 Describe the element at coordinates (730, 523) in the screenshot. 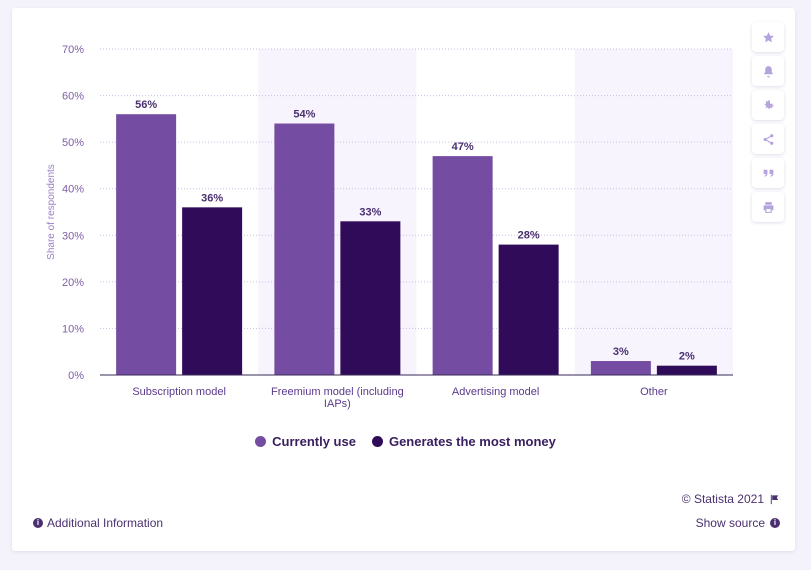

I see `show-source-label: Show source` at that location.